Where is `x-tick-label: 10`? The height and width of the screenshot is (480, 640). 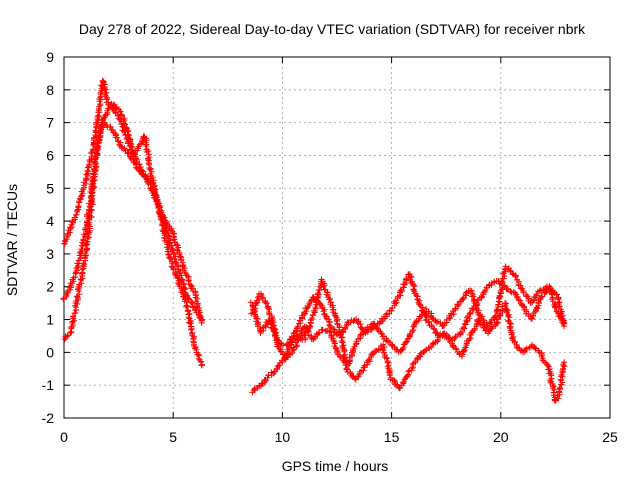
x-tick-label: 10 is located at coordinates (283, 437).